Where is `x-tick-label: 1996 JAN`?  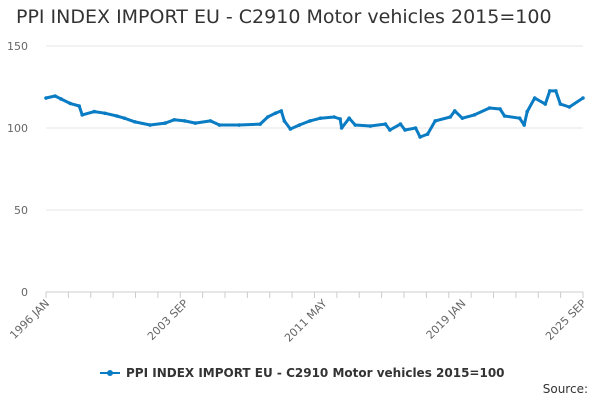
x-tick-label: 1996 JAN is located at coordinates (29, 319).